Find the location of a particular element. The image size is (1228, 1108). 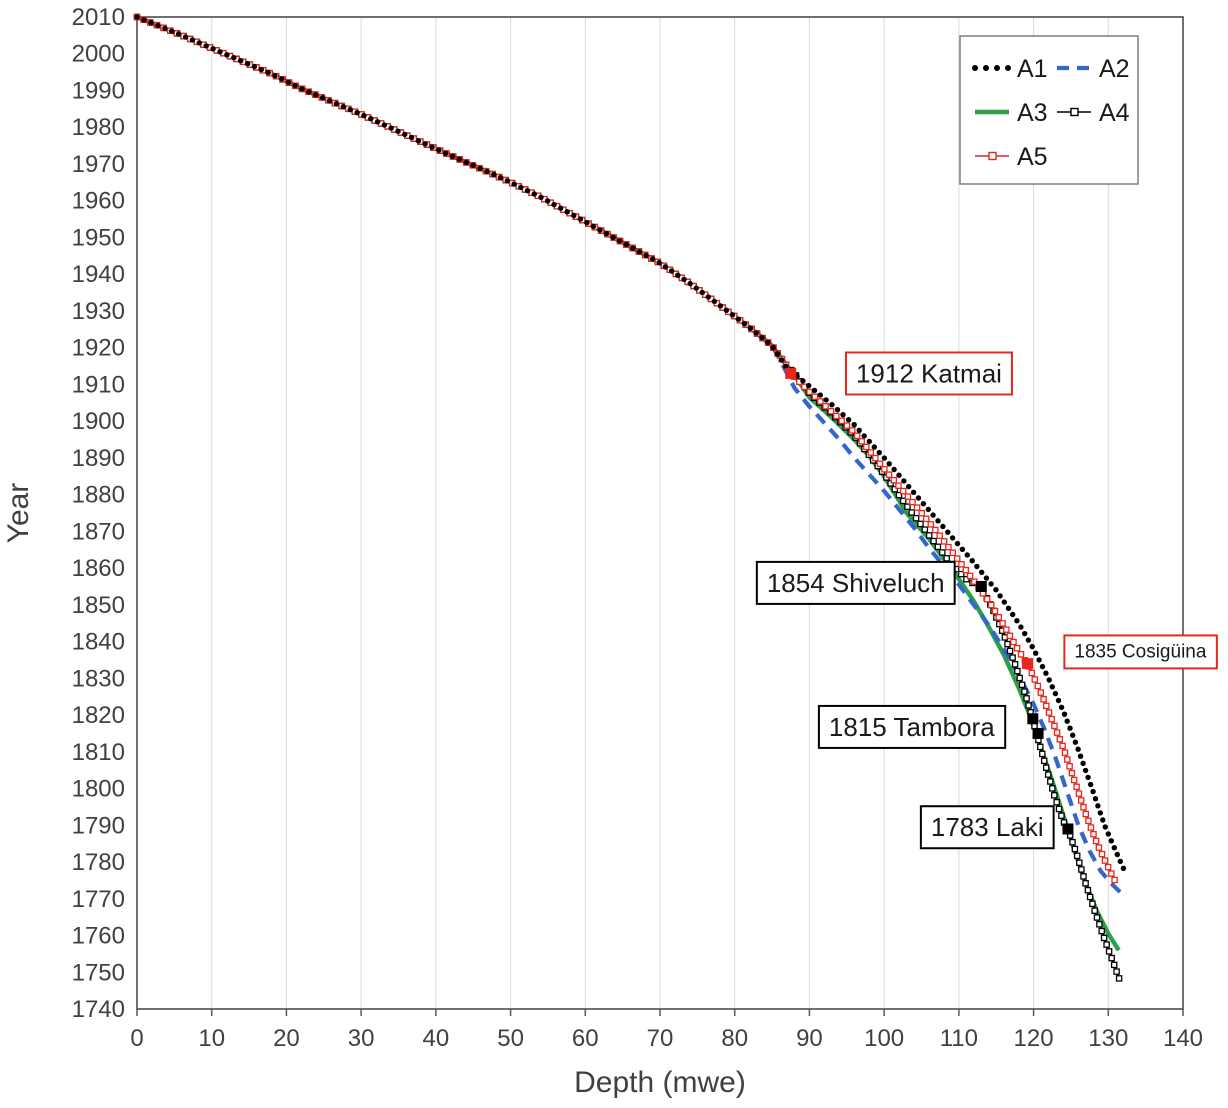

annotation-1835-cosig-ina: 1835 Cosigüina is located at coordinates (1120, 652).